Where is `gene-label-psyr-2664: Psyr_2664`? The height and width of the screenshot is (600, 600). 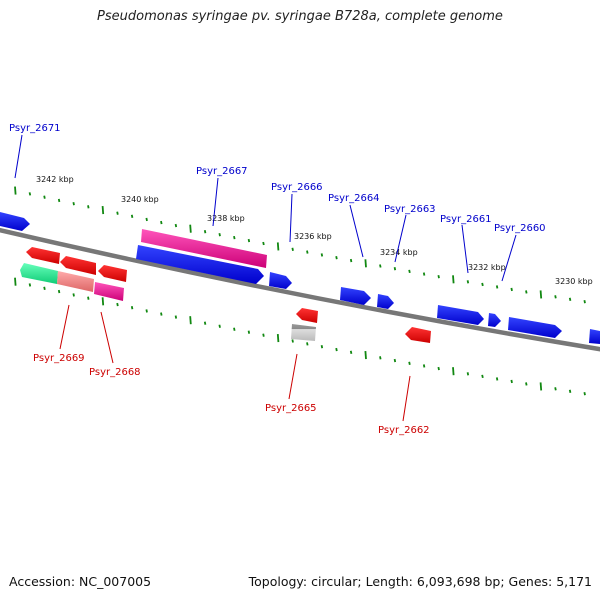 gene-label-psyr-2664: Psyr_2664 is located at coordinates (354, 198).